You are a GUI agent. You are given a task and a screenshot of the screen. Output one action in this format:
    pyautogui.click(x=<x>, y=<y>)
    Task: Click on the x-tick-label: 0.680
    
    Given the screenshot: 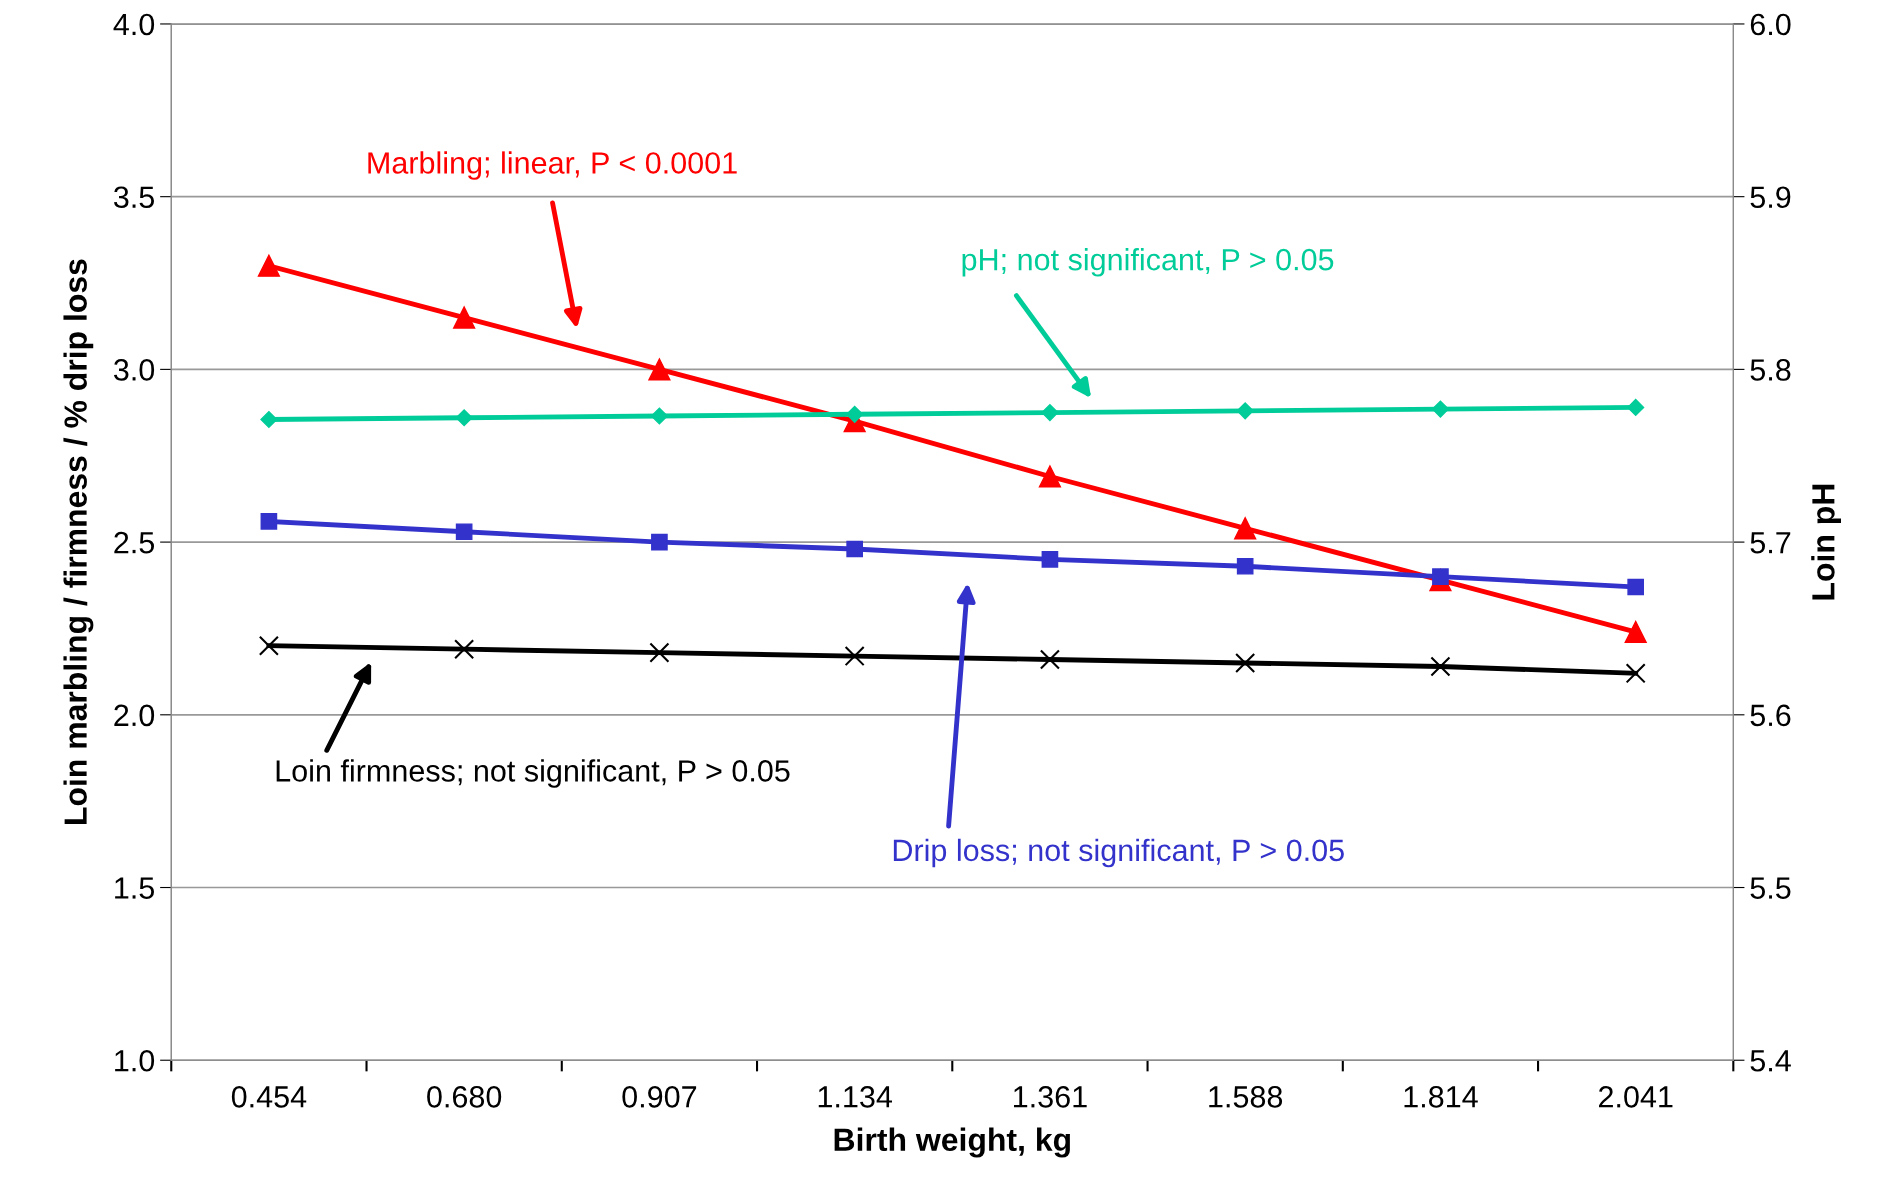 What is the action you would take?
    pyautogui.click(x=464, y=1097)
    